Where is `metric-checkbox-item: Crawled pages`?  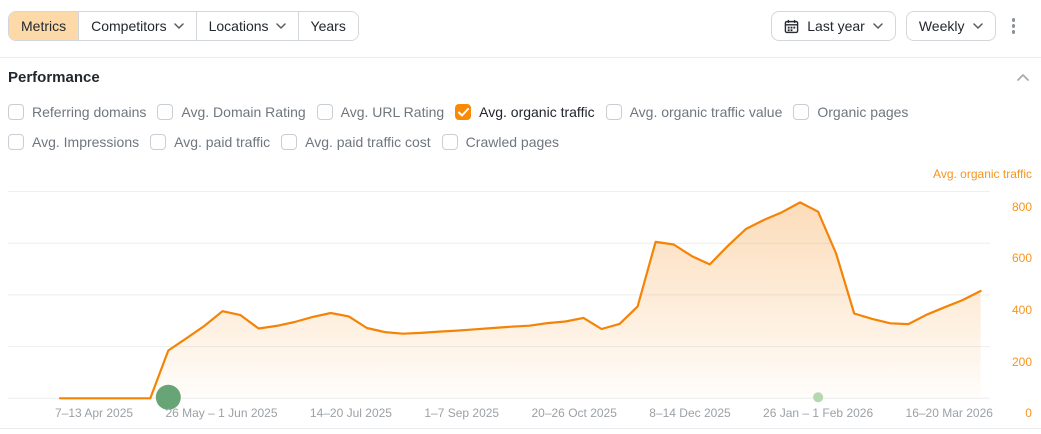
metric-checkbox-item: Crawled pages is located at coordinates (500, 142).